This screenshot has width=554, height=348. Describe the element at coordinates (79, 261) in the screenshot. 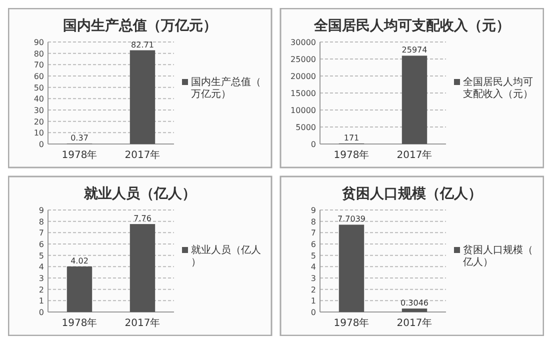

I see `data-label: 4.02` at that location.